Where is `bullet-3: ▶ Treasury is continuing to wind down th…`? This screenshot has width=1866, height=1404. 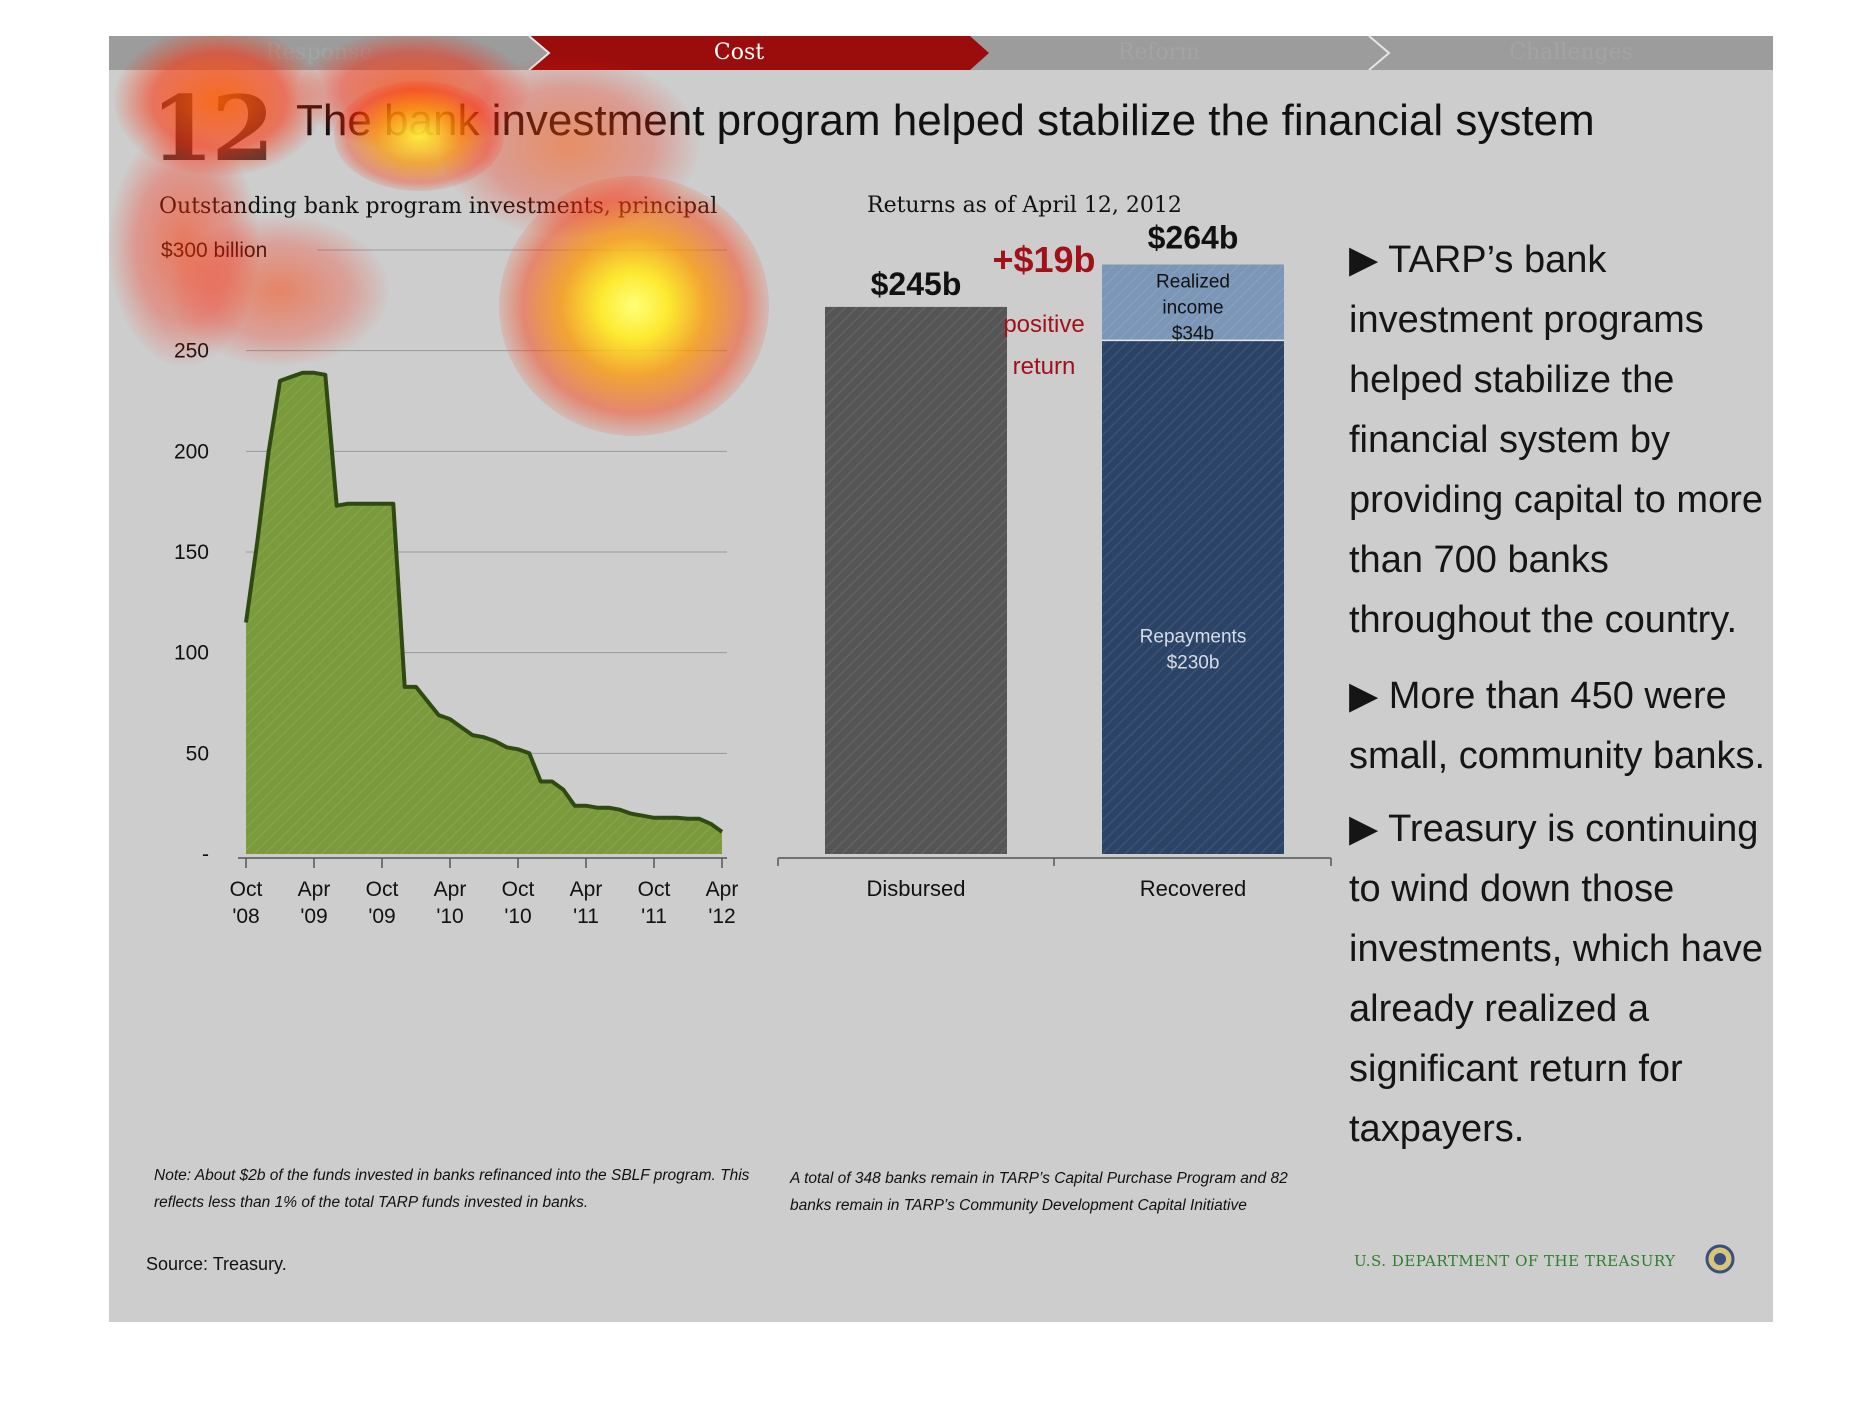
bullet-3: ▶ Treasury is continuing to wind down th… is located at coordinates (1559, 979).